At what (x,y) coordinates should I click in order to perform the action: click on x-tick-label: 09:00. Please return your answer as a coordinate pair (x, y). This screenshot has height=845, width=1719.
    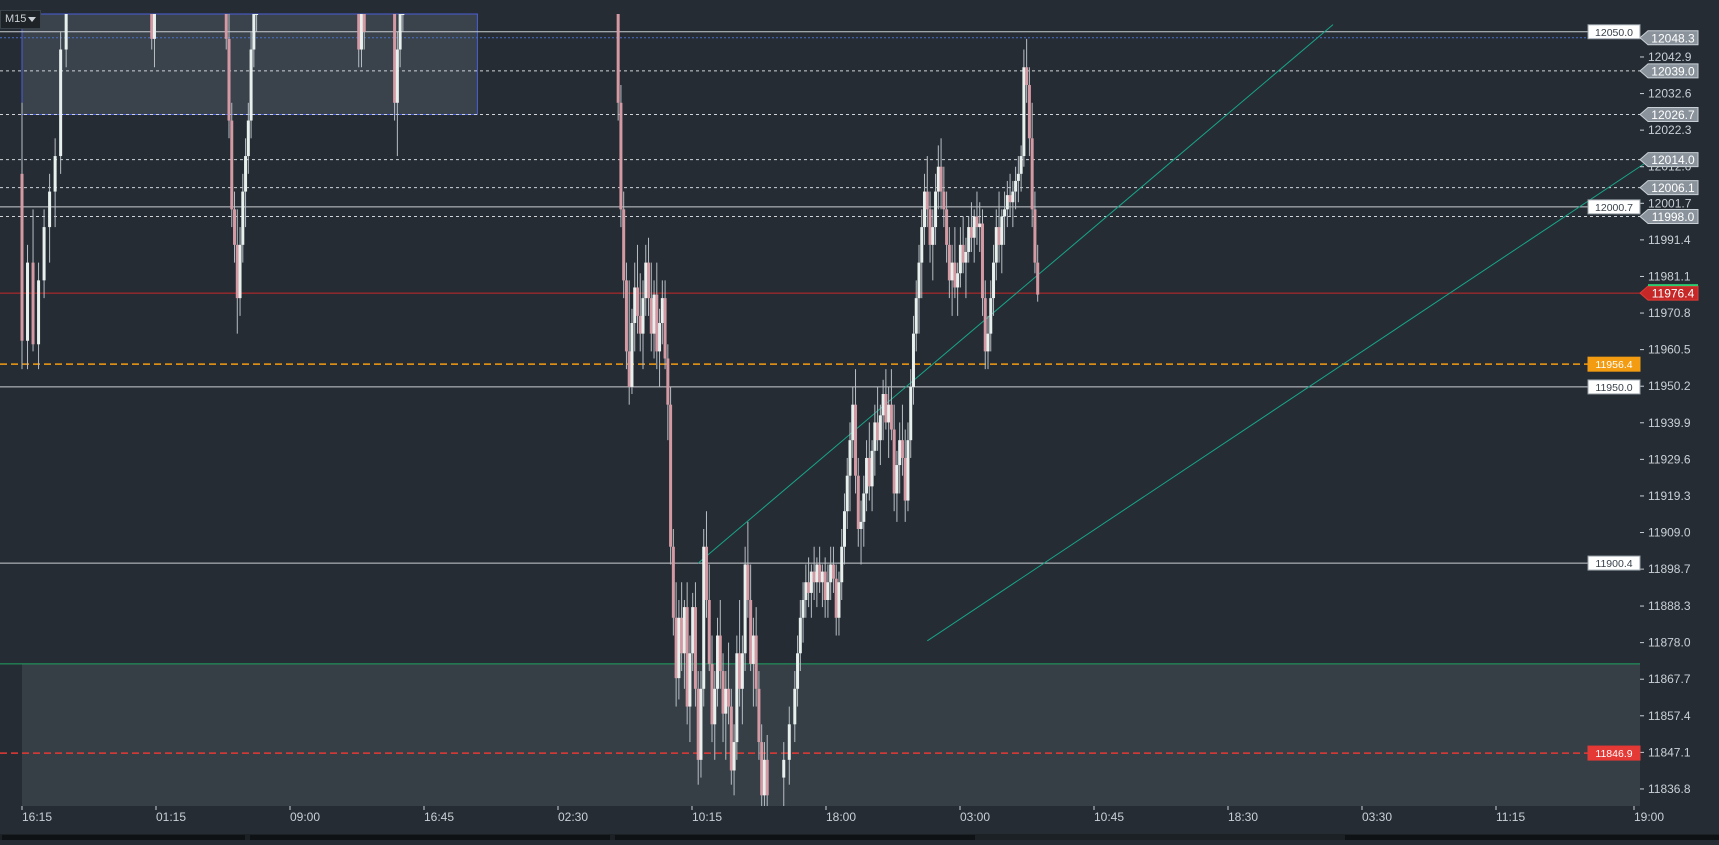
    Looking at the image, I should click on (305, 817).